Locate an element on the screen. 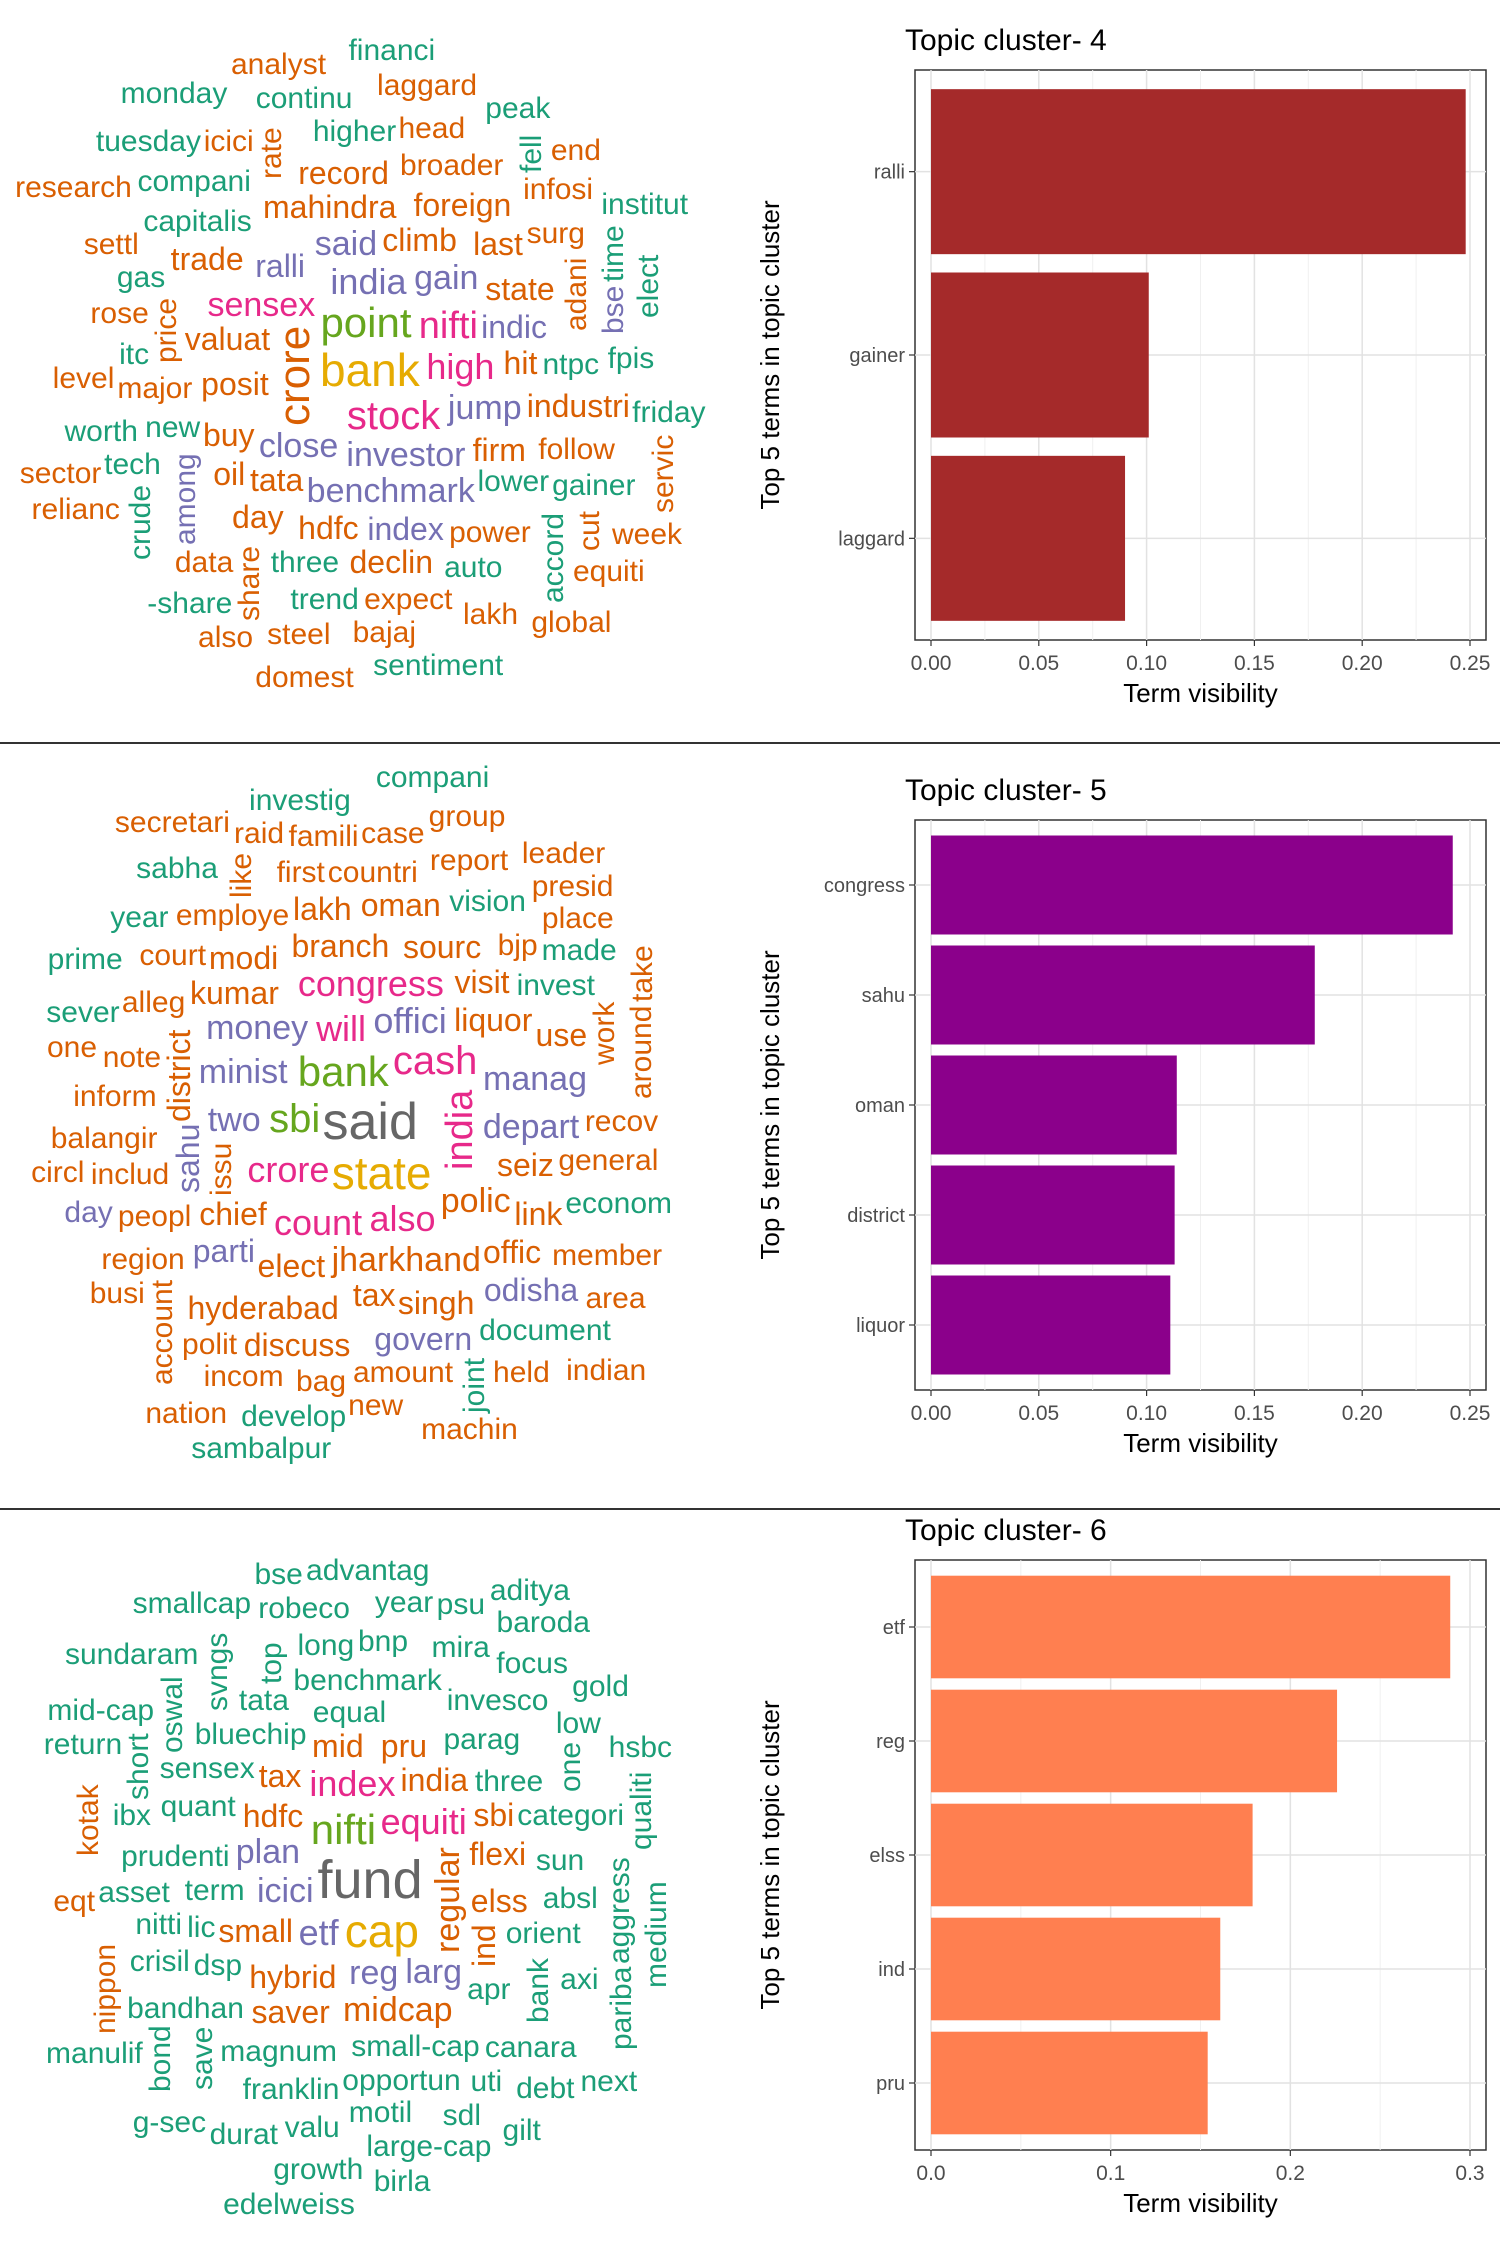  cloud-word: return is located at coordinates (83, 1744).